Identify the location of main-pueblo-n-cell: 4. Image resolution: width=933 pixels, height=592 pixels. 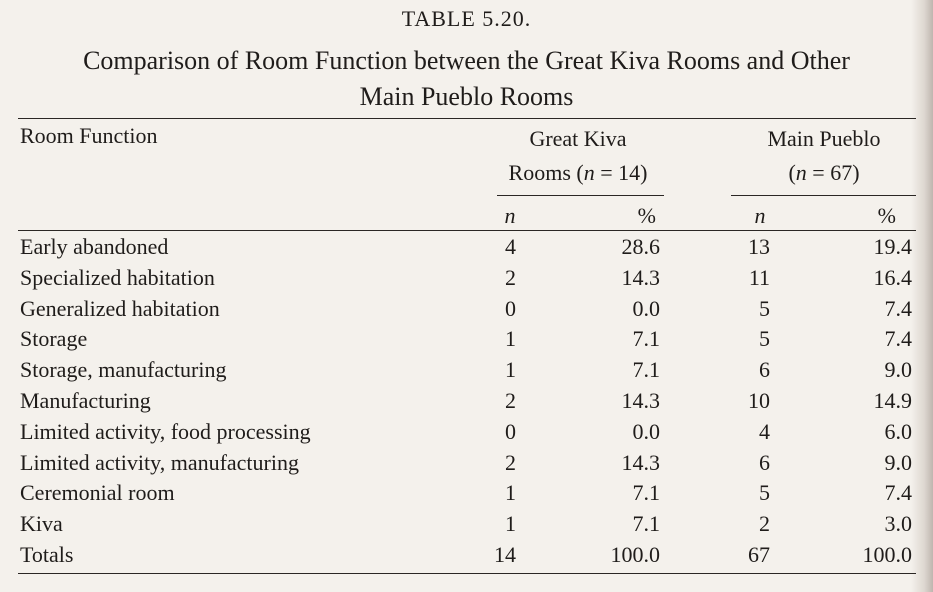
(764, 431).